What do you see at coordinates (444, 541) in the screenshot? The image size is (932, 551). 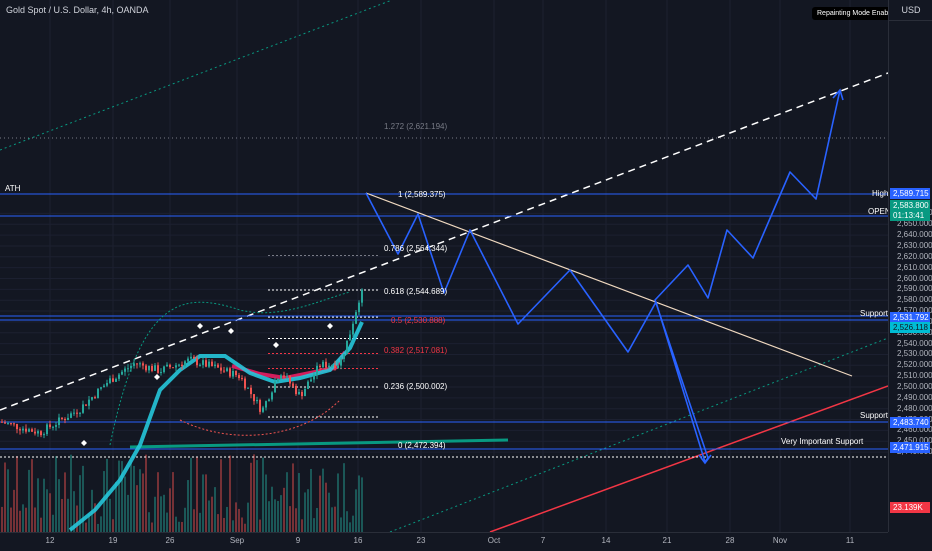 I see `time-axis: 12 19 26 Sep 9 16 23 Oct 7 14 21 28 Nov 11` at bounding box center [444, 541].